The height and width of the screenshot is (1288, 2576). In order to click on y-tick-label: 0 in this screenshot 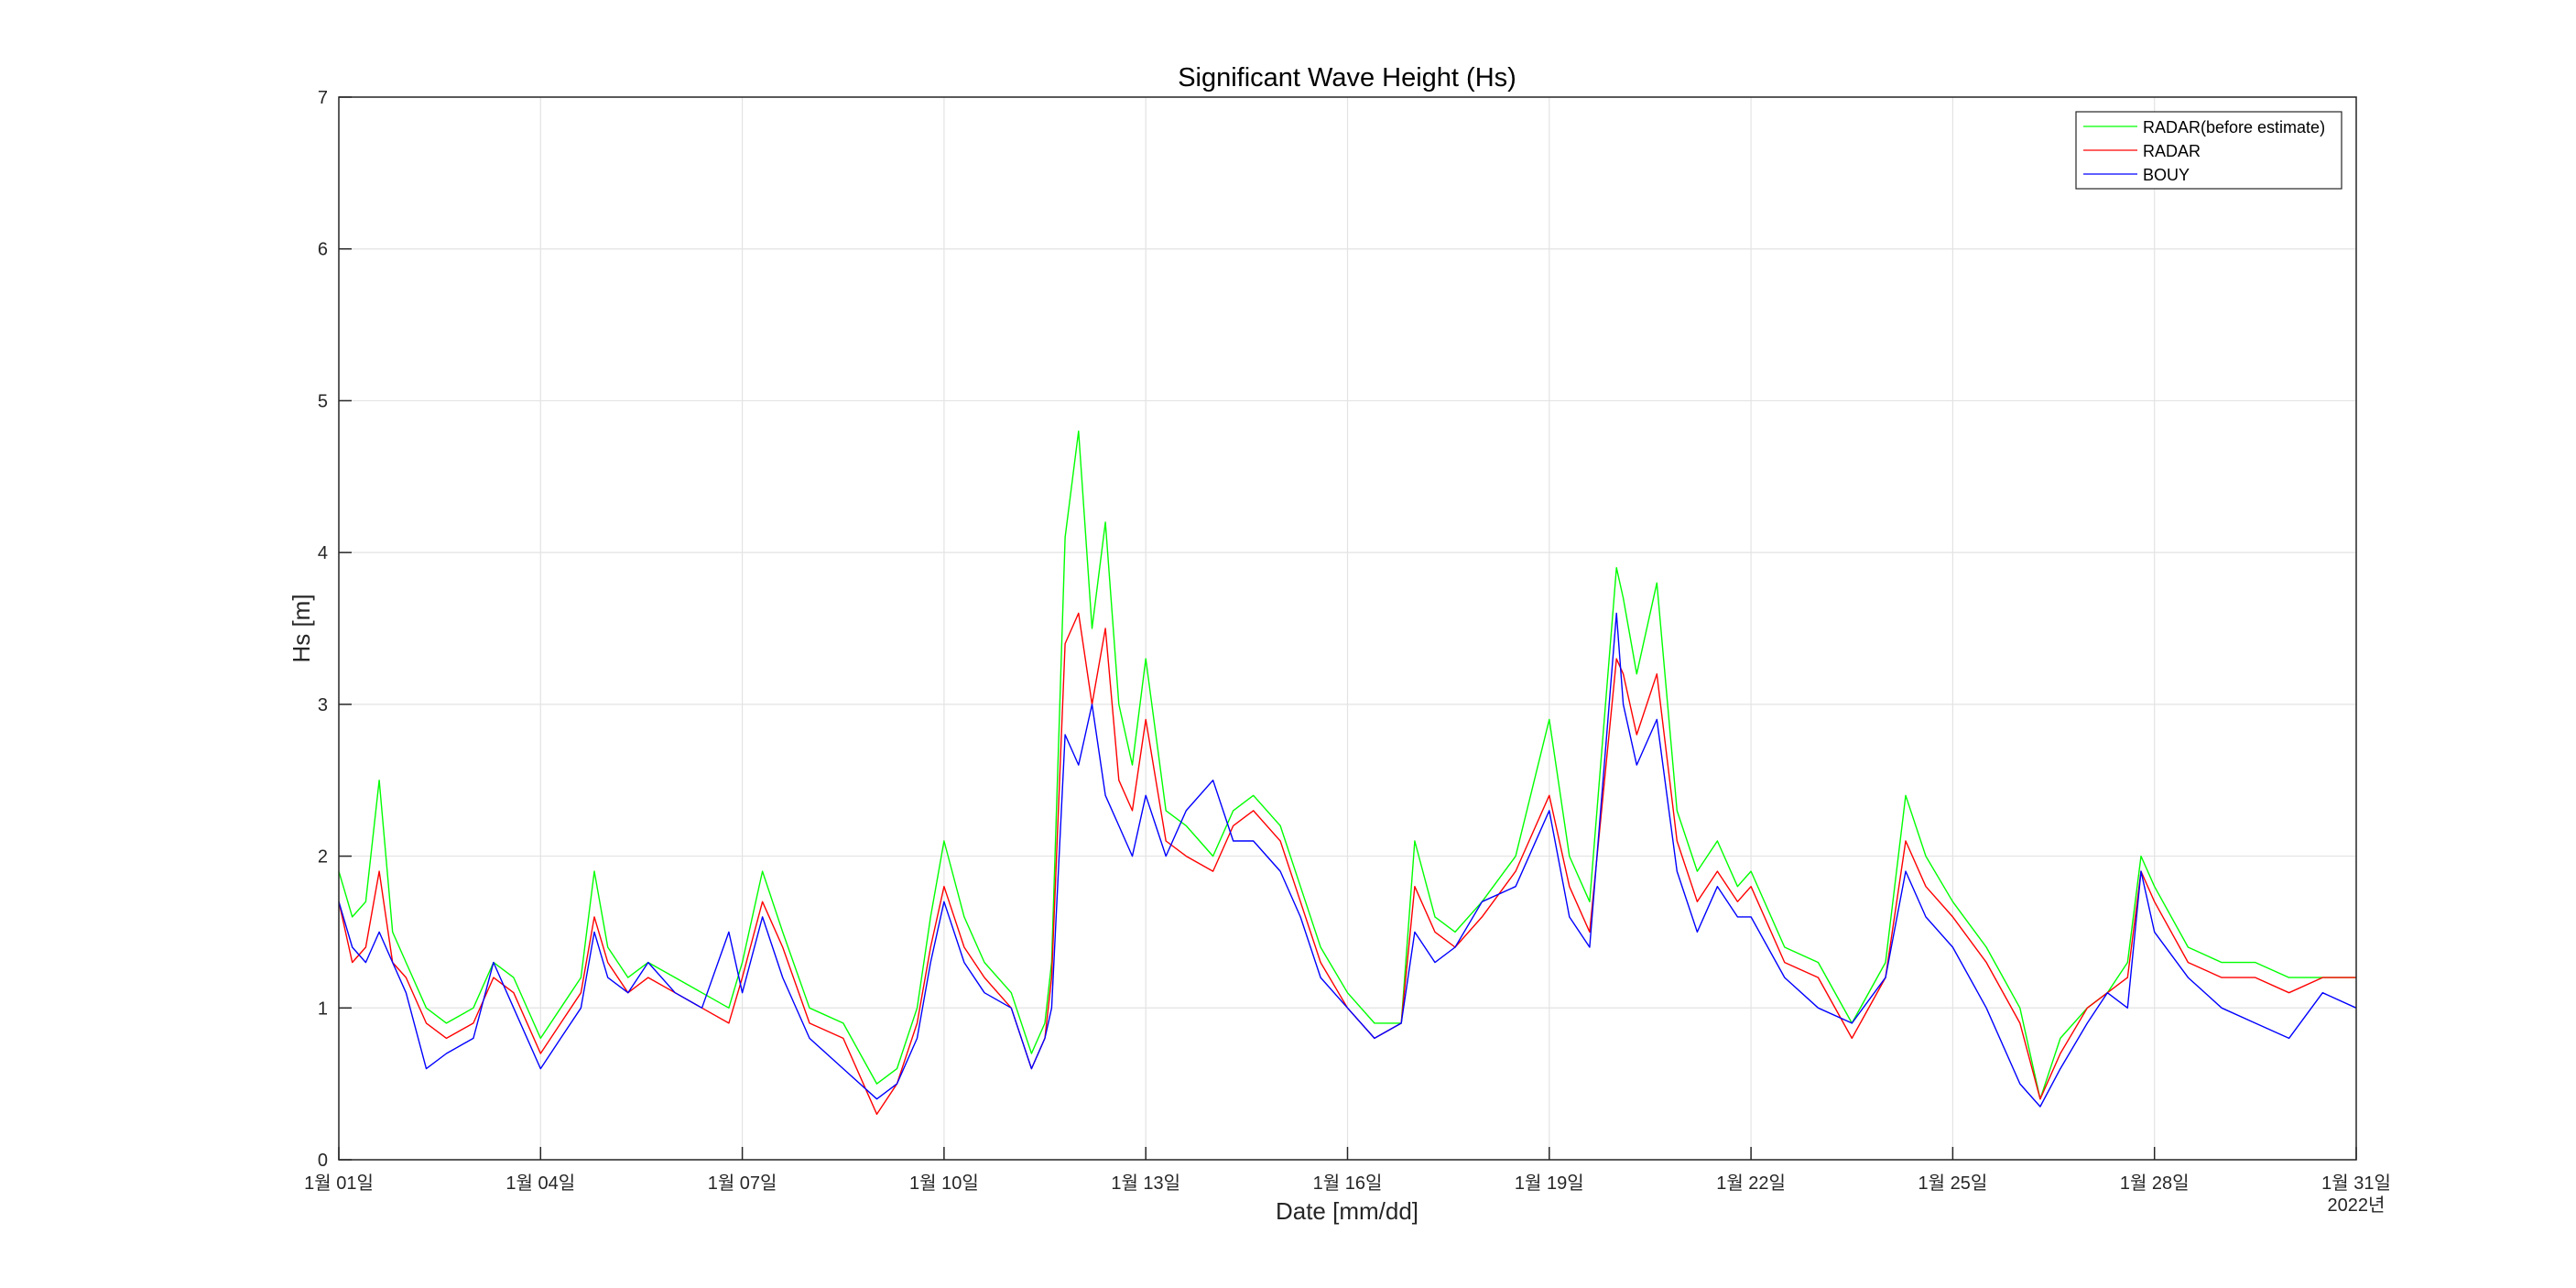, I will do `click(323, 1161)`.